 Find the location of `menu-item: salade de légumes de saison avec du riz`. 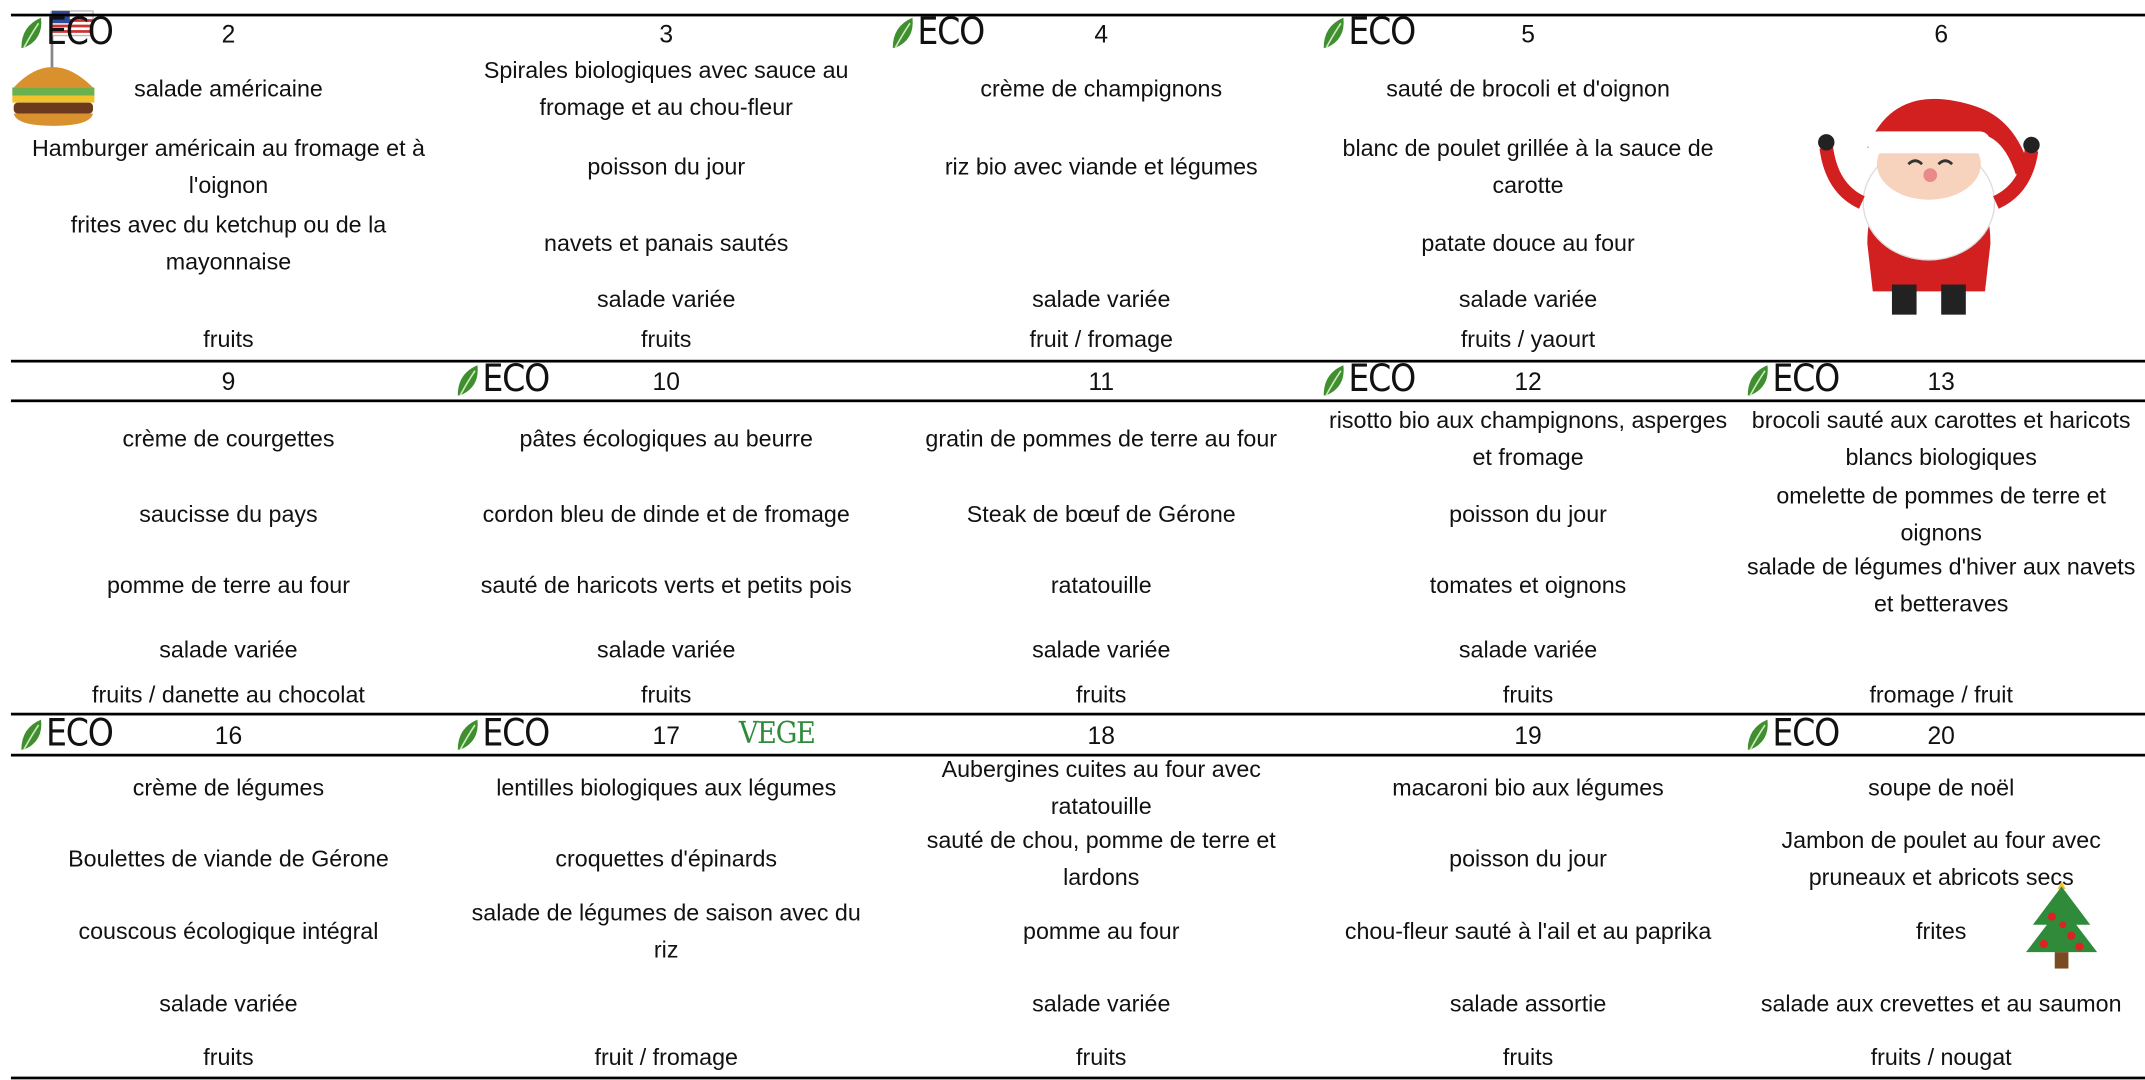

menu-item: salade de légumes de saison avec du riz is located at coordinates (666, 932).